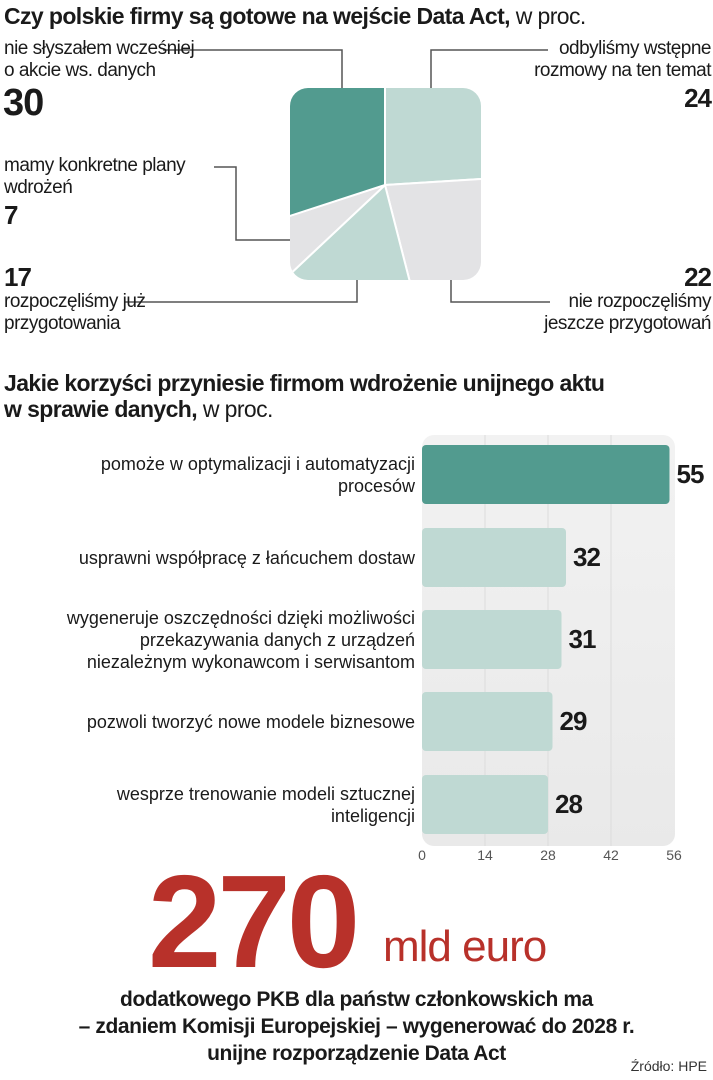 The height and width of the screenshot is (1080, 713). Describe the element at coordinates (640, 301) in the screenshot. I see `pie-label-line: nie rozpoczęliśmy` at that location.